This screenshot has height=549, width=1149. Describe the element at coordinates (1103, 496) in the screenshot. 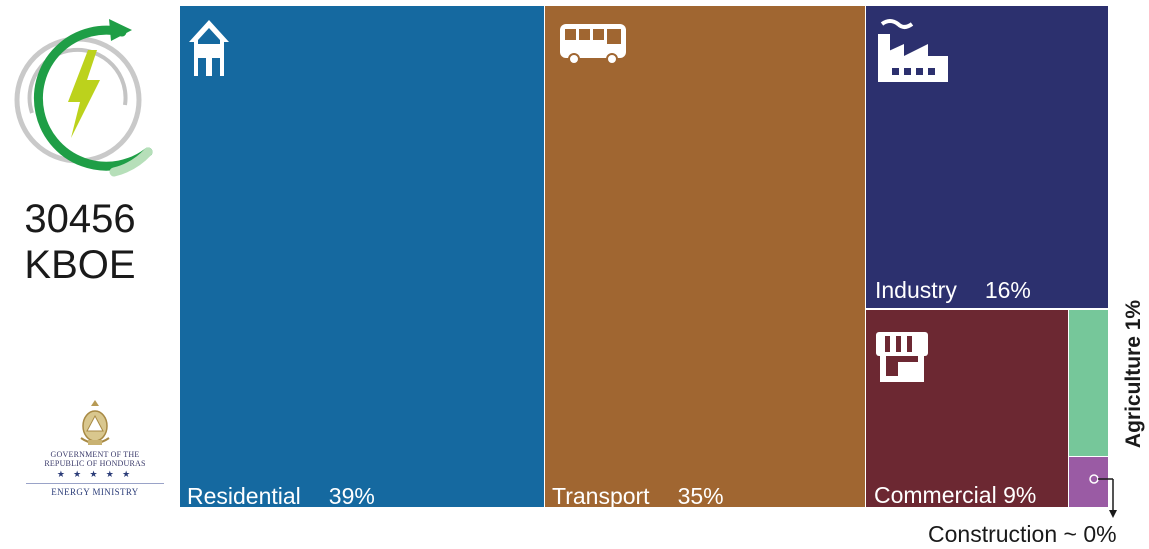

I see `construction-pointer-marker` at that location.